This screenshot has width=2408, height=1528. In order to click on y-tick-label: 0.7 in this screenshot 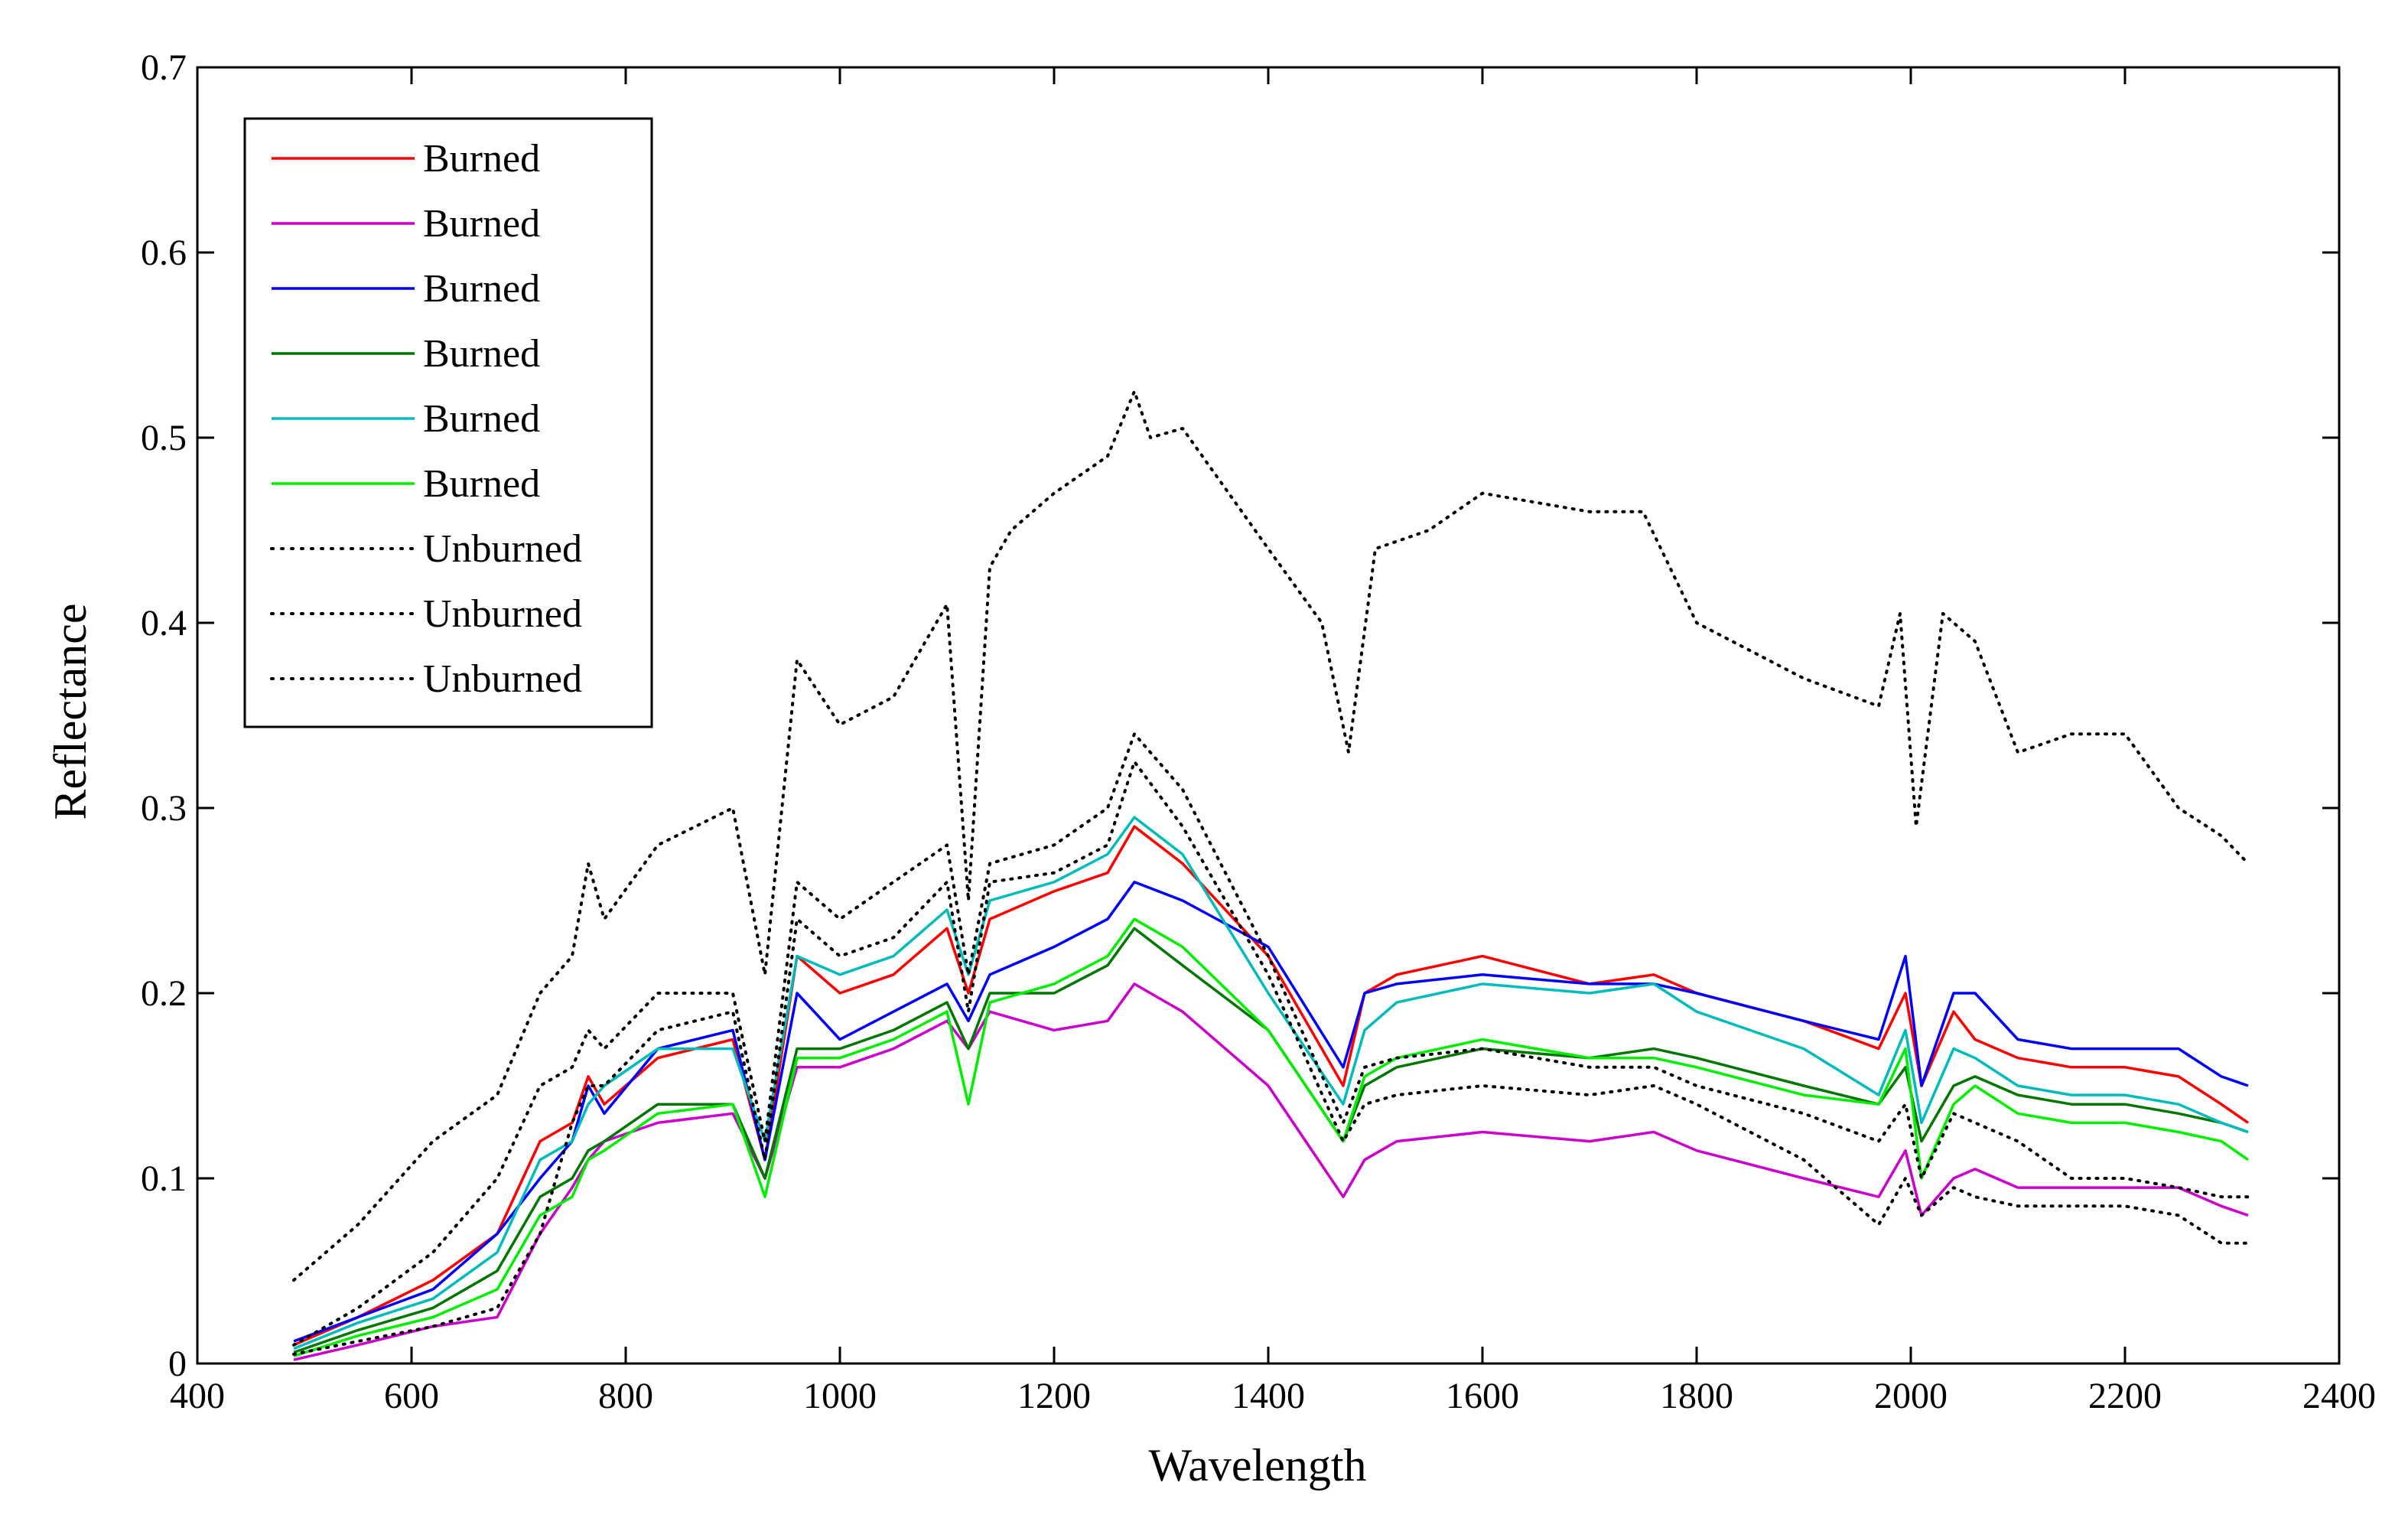, I will do `click(164, 67)`.